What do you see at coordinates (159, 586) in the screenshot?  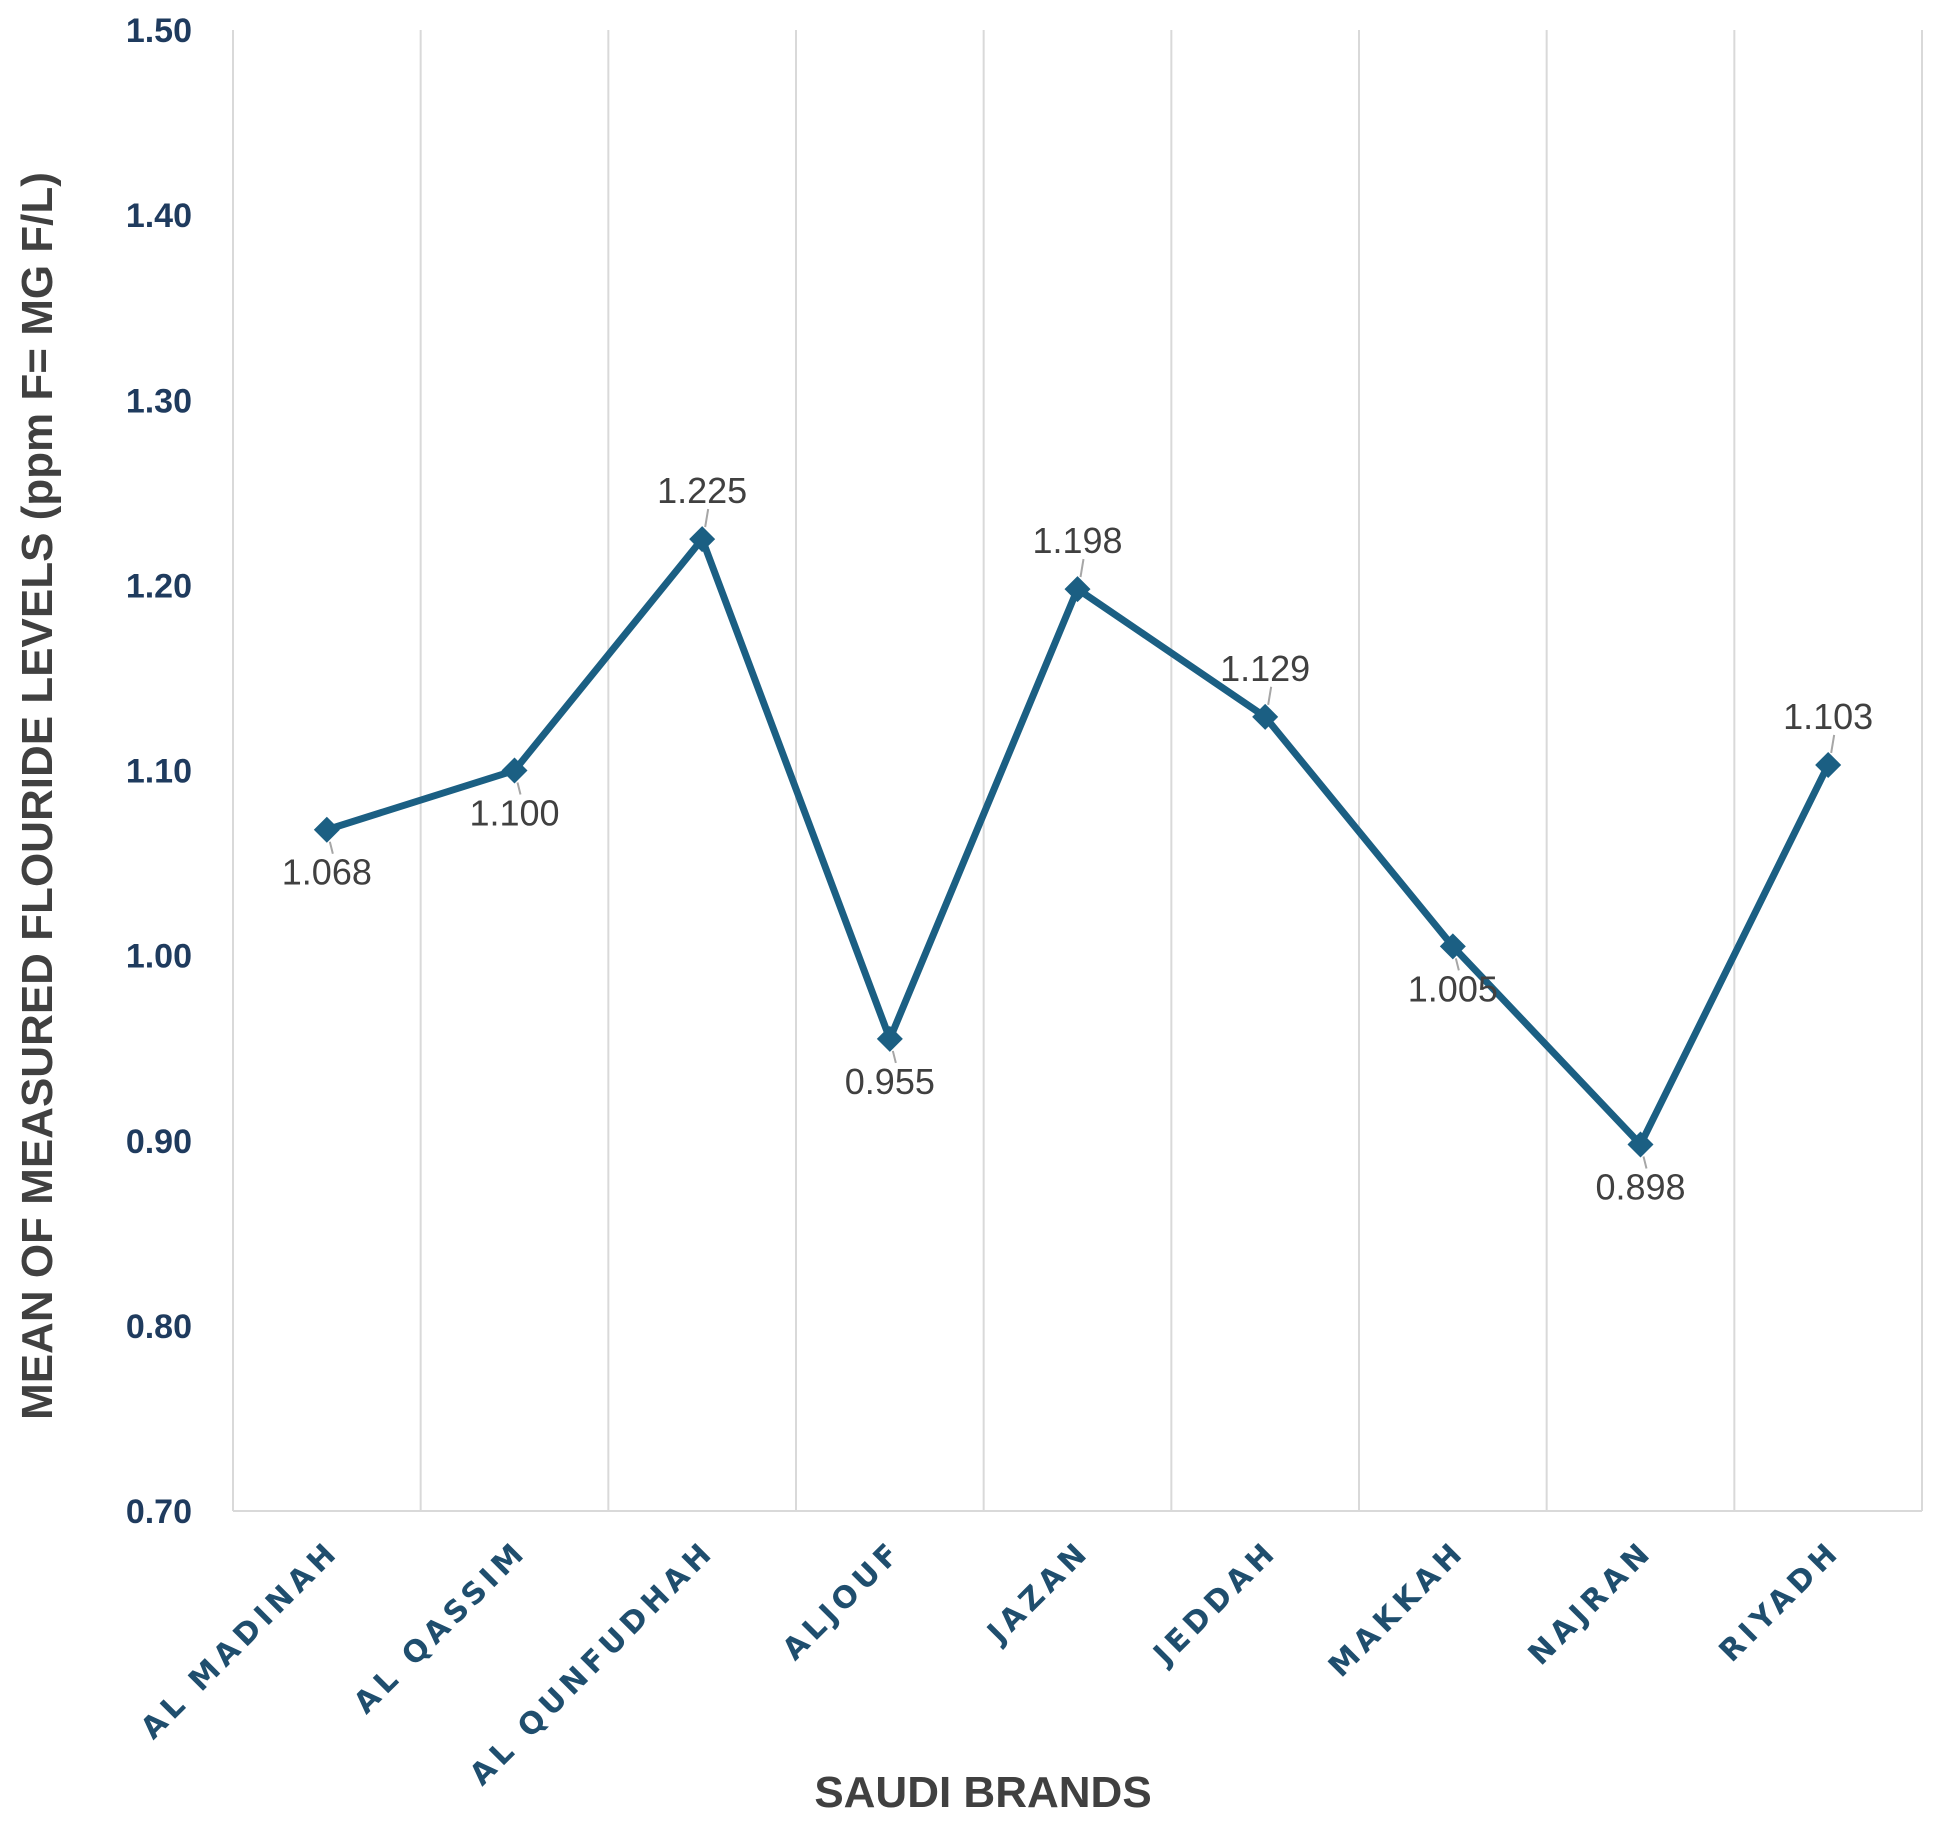 I see `y-tick-label: 1.20` at bounding box center [159, 586].